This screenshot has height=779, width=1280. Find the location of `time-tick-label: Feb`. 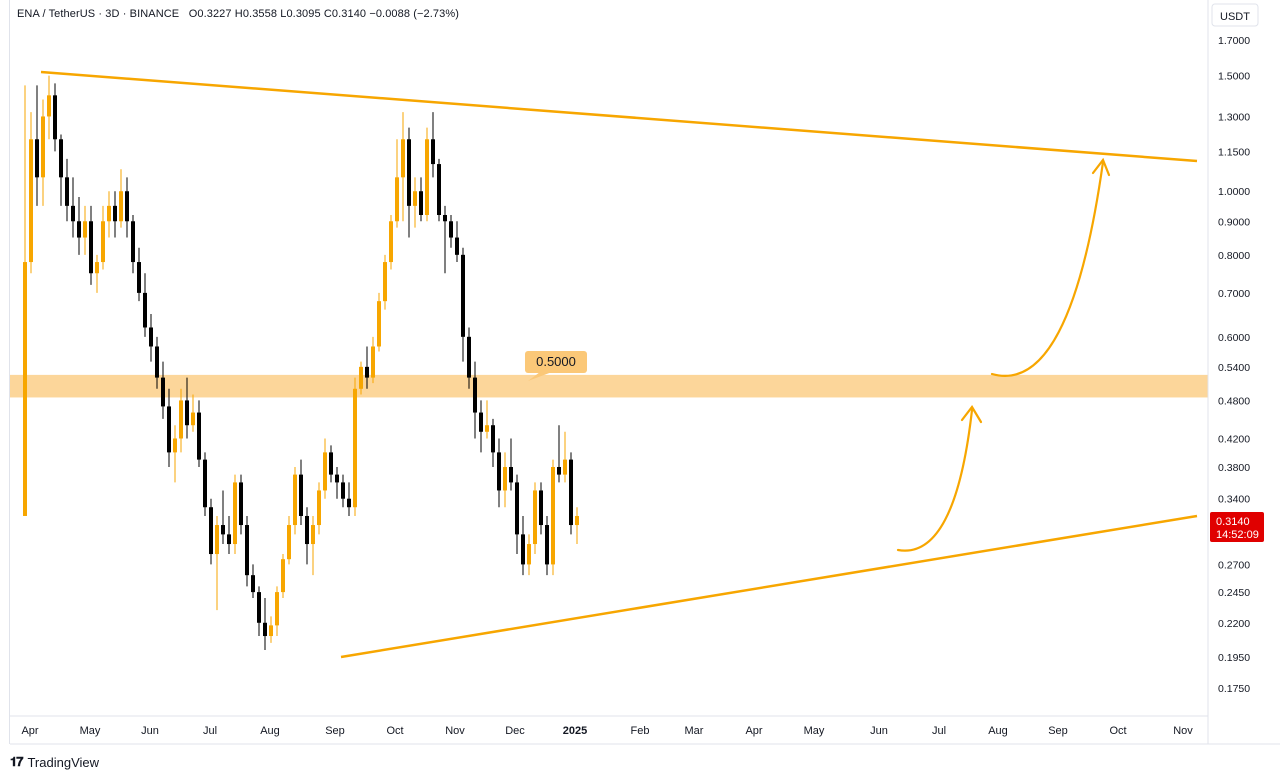

time-tick-label: Feb is located at coordinates (640, 731).